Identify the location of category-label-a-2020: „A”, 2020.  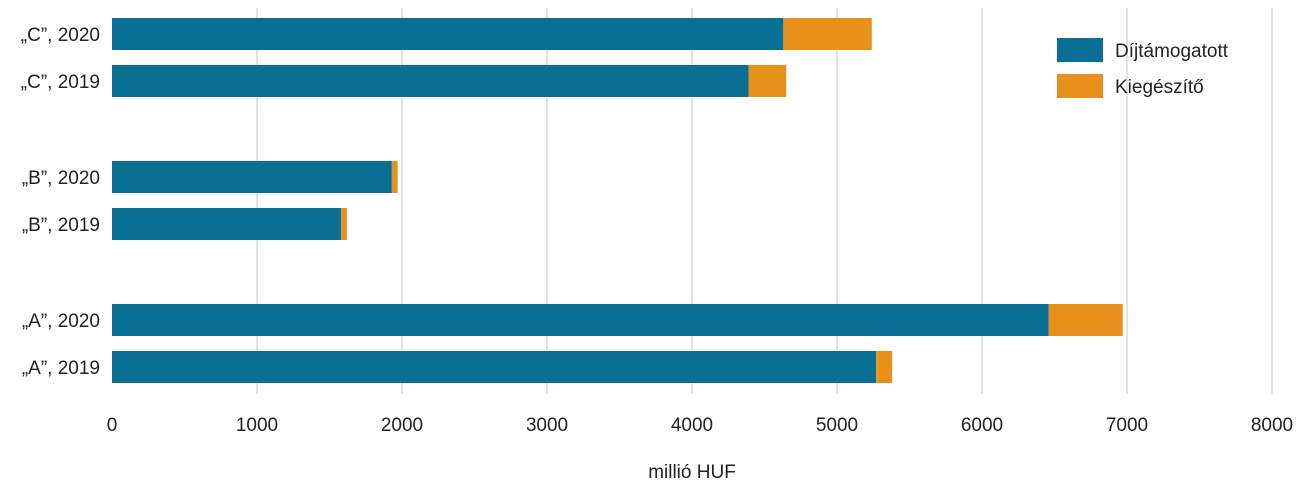
(61, 321).